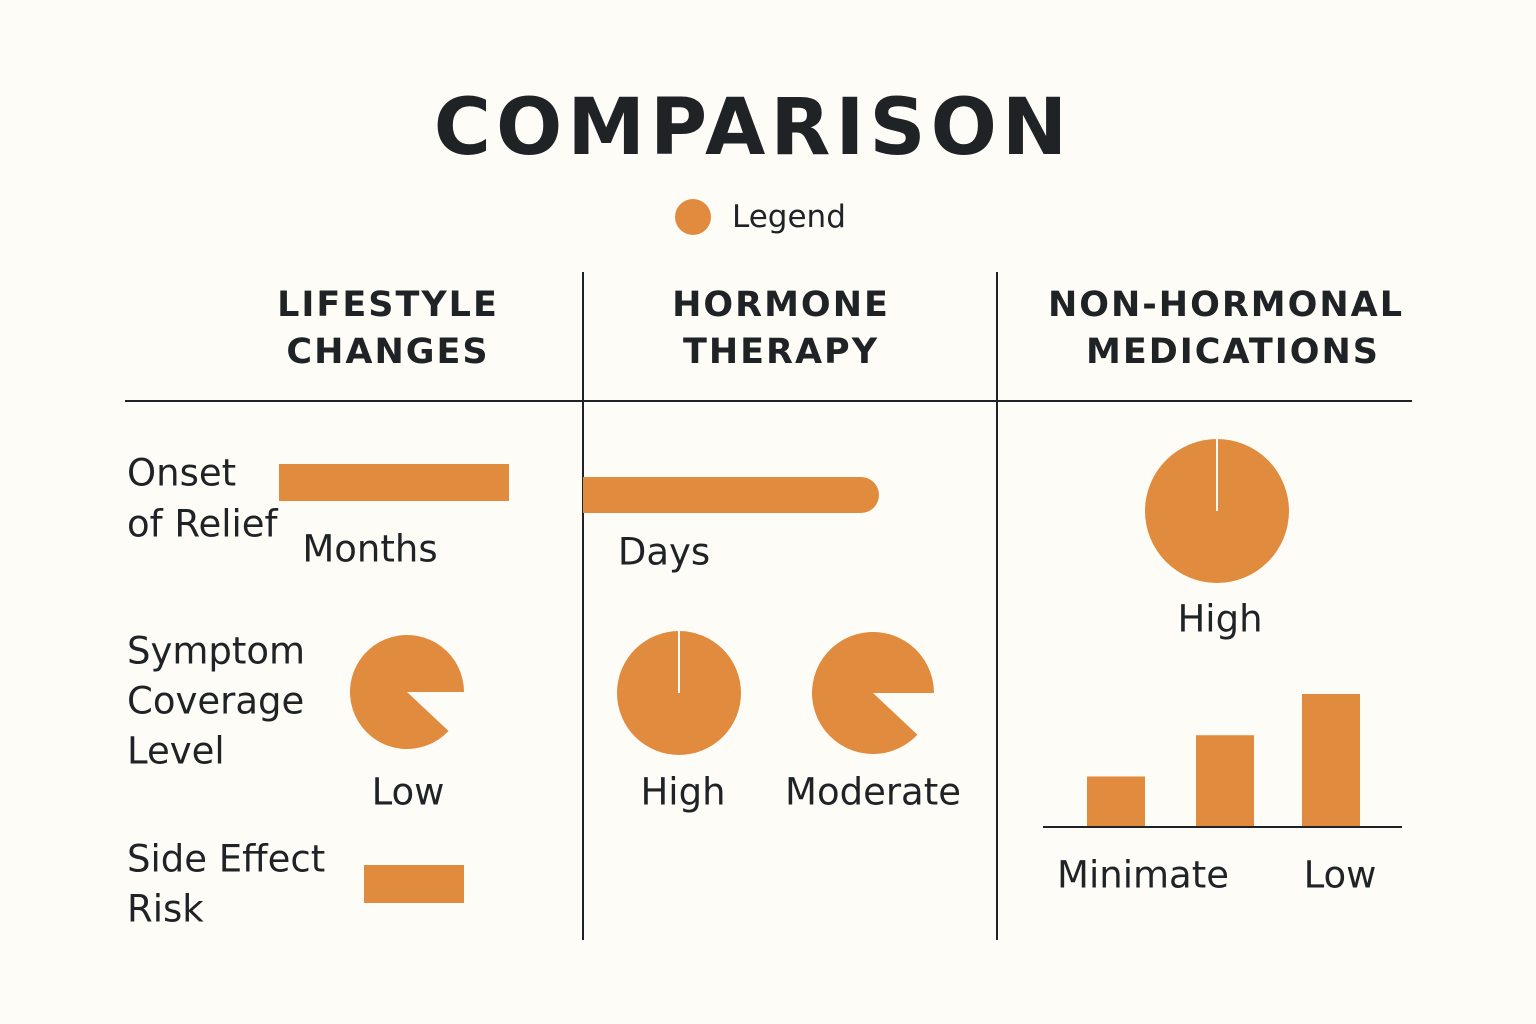 This screenshot has width=1536, height=1024. What do you see at coordinates (226, 859) in the screenshot?
I see `row-label-side-effect: Side Effect` at bounding box center [226, 859].